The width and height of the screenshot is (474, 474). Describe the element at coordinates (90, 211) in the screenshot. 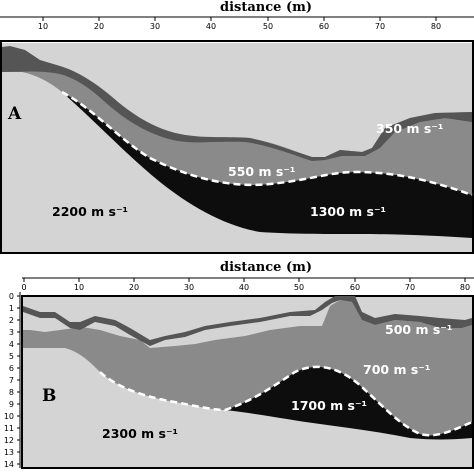

I see `panel-a-velocity-2200: 2200 m s⁻¹` at that location.